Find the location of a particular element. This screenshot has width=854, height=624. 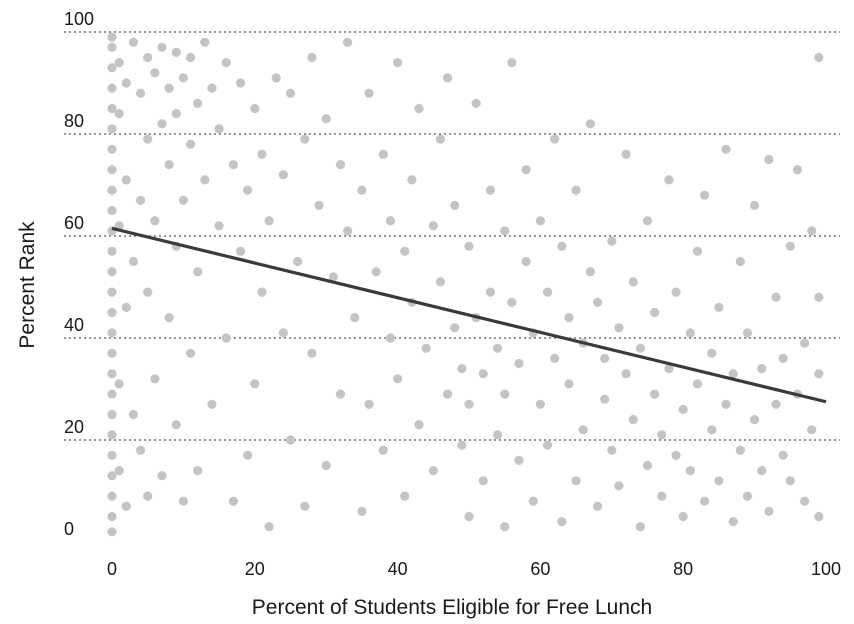

x-tick-100: 100 is located at coordinates (826, 569).